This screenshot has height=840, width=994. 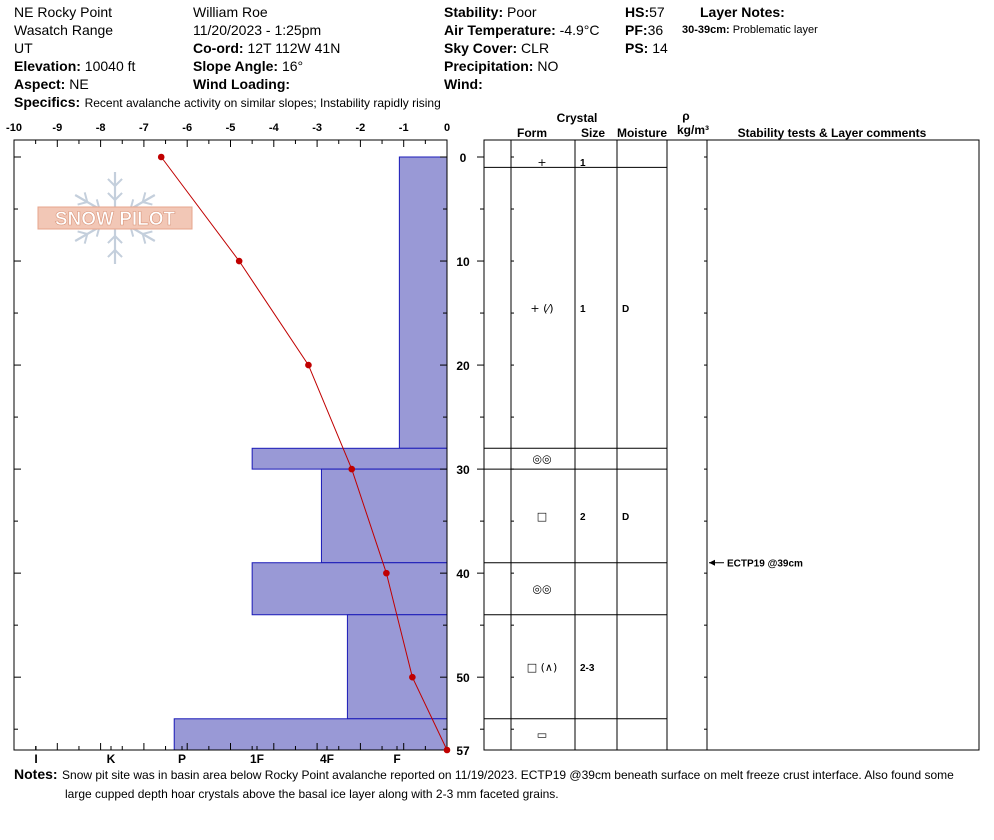 What do you see at coordinates (474, 12) in the screenshot?
I see `stability-label: Stability:` at bounding box center [474, 12].